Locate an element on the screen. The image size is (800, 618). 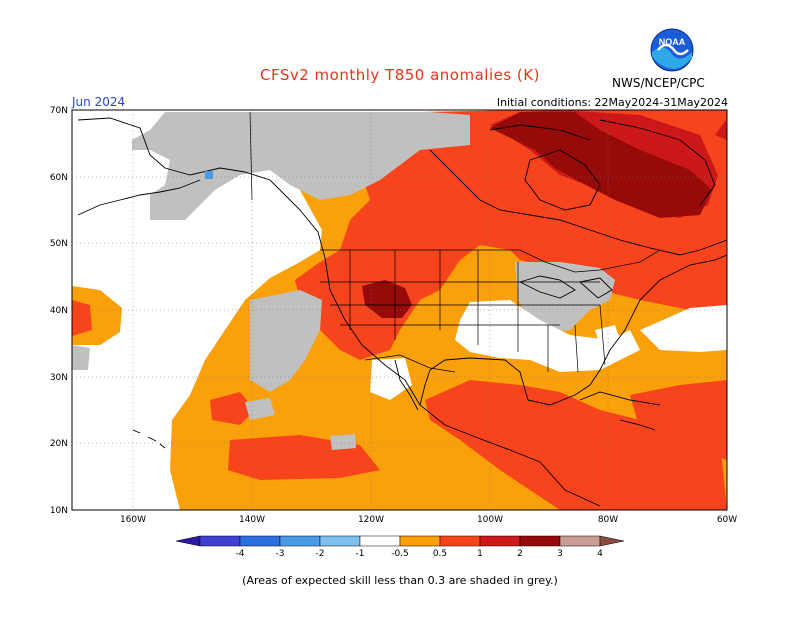
legend-label: 3 is located at coordinates (560, 554).